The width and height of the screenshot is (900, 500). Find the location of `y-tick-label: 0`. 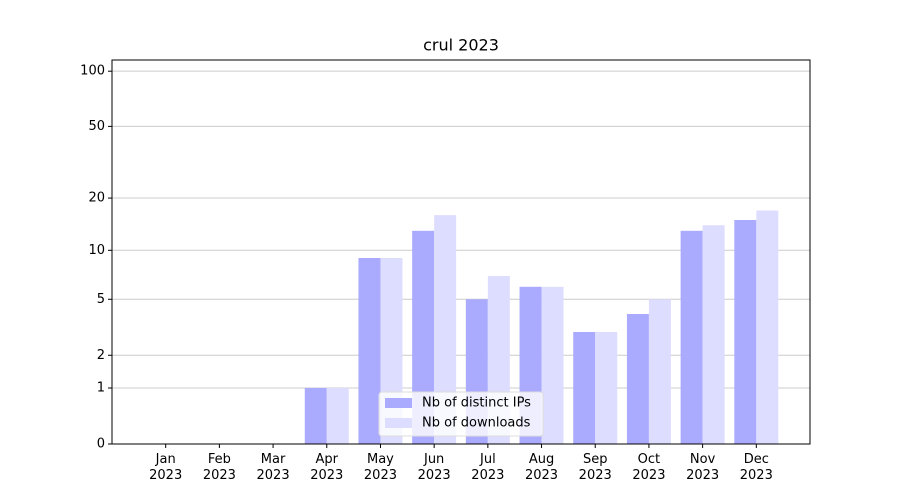

y-tick-label: 0 is located at coordinates (101, 444).